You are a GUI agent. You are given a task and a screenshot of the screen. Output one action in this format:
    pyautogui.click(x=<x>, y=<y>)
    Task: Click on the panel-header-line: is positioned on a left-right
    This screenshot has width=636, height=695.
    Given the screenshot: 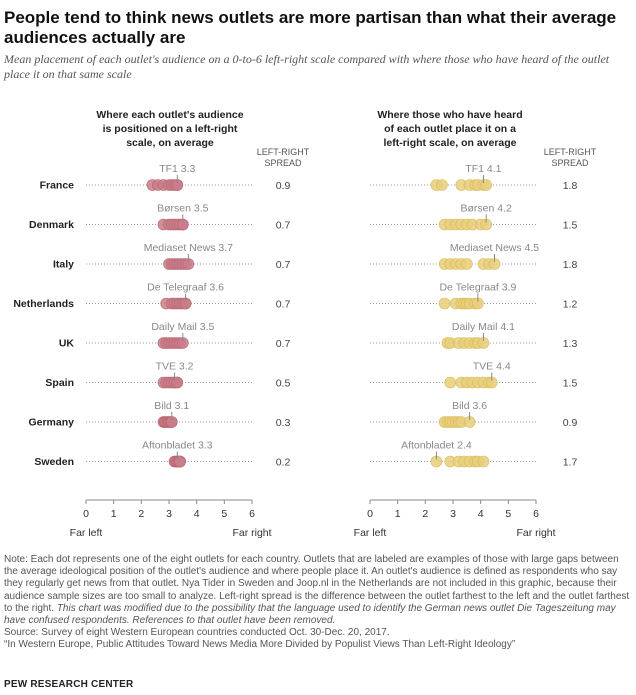 What is the action you would take?
    pyautogui.click(x=170, y=129)
    